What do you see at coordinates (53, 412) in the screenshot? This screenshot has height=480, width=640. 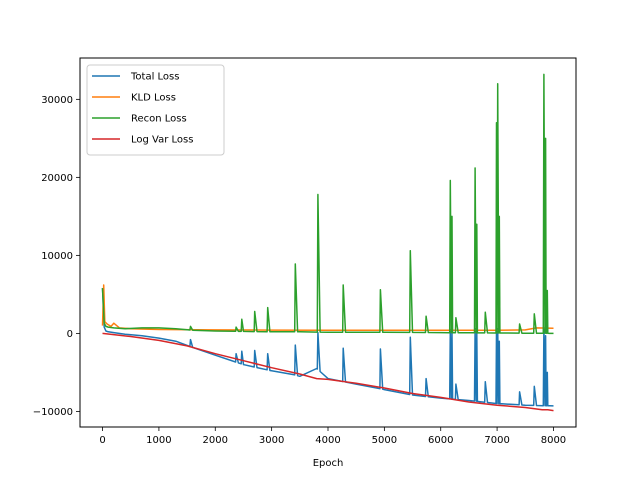 I see `y-tick-label: −10000` at bounding box center [53, 412].